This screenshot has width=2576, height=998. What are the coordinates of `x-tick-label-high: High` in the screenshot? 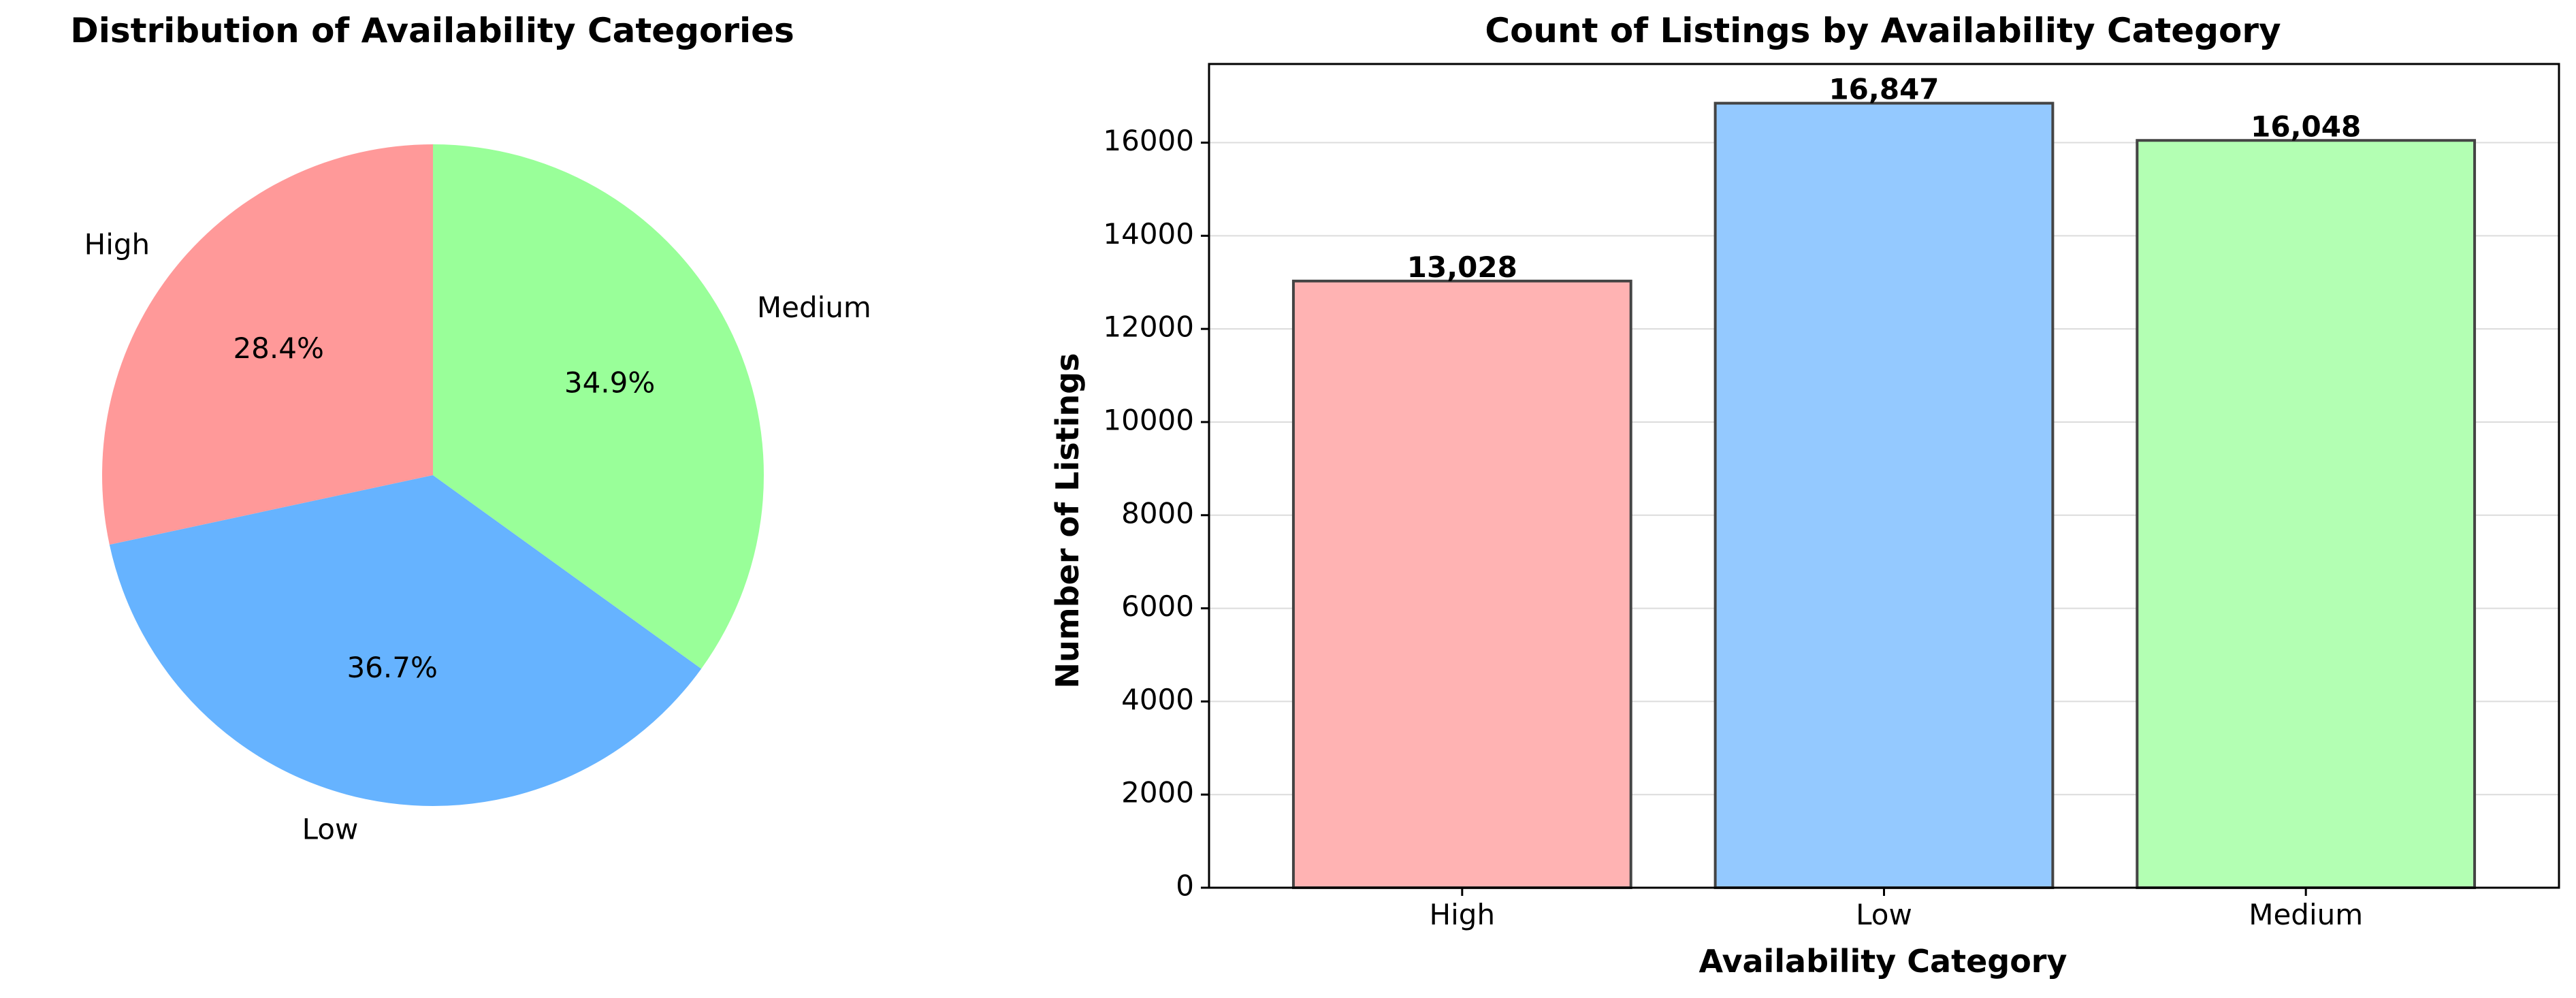 It's located at (1463, 914).